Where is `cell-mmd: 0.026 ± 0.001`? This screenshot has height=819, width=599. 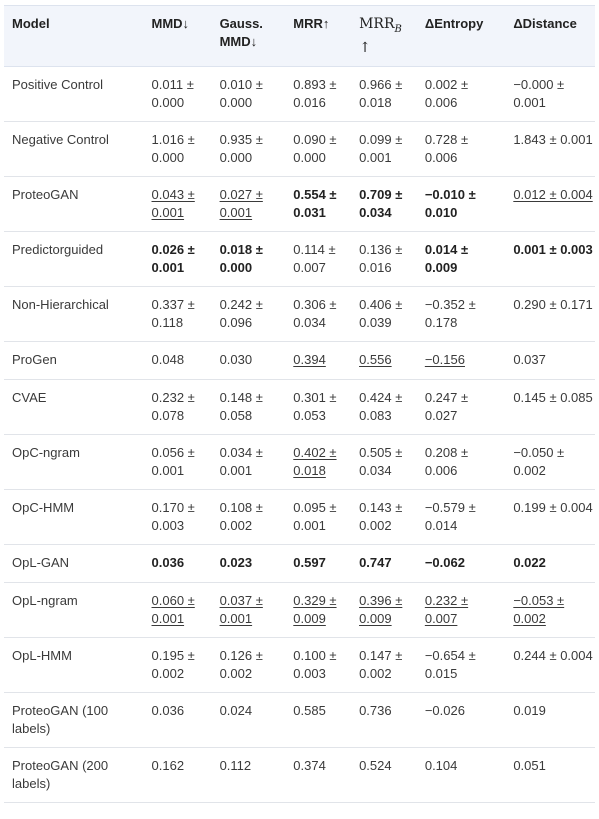
cell-mmd: 0.026 ± 0.001 is located at coordinates (173, 258).